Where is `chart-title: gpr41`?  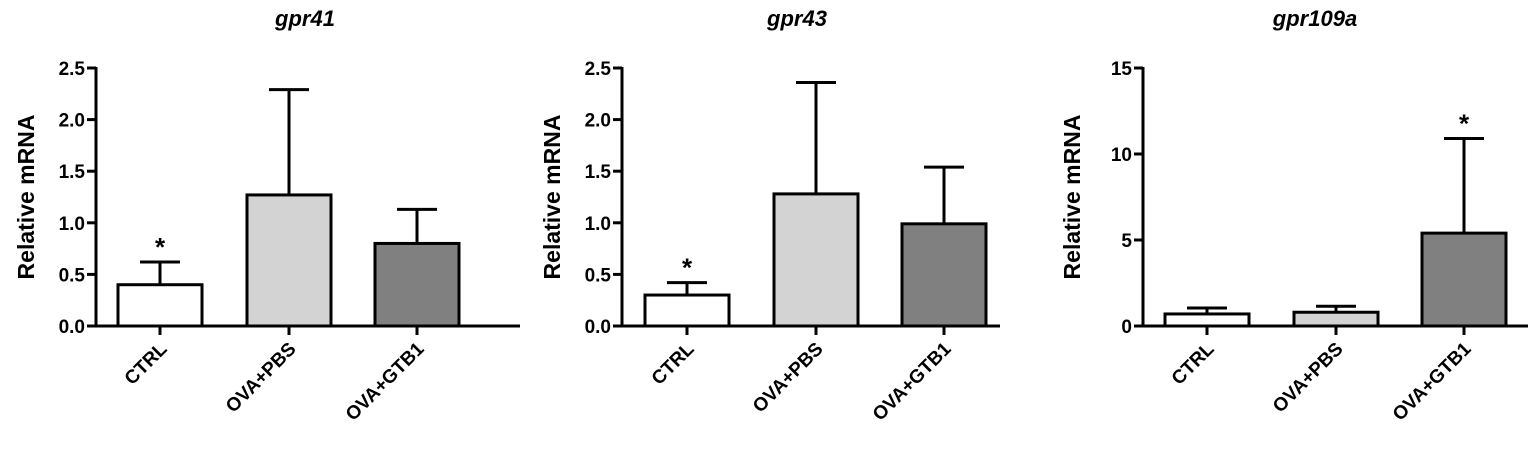
chart-title: gpr41 is located at coordinates (304, 18).